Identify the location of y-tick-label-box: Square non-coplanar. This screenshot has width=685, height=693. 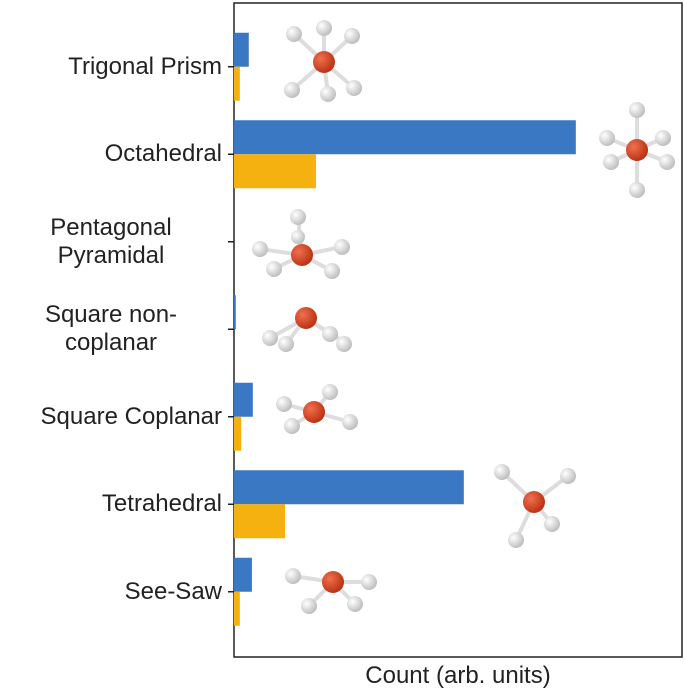
(111, 329).